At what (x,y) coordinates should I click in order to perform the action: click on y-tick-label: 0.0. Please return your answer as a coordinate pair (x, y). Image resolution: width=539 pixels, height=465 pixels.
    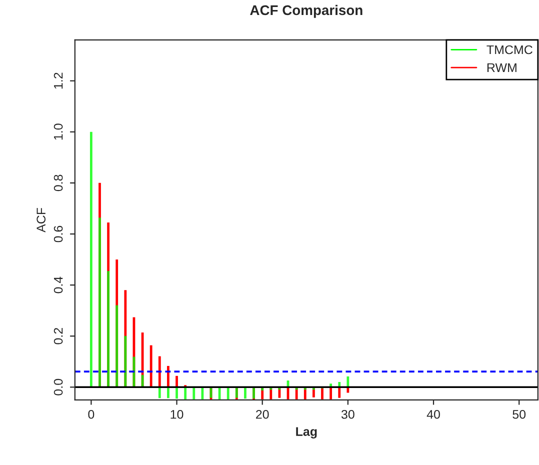
    Looking at the image, I should click on (58, 387).